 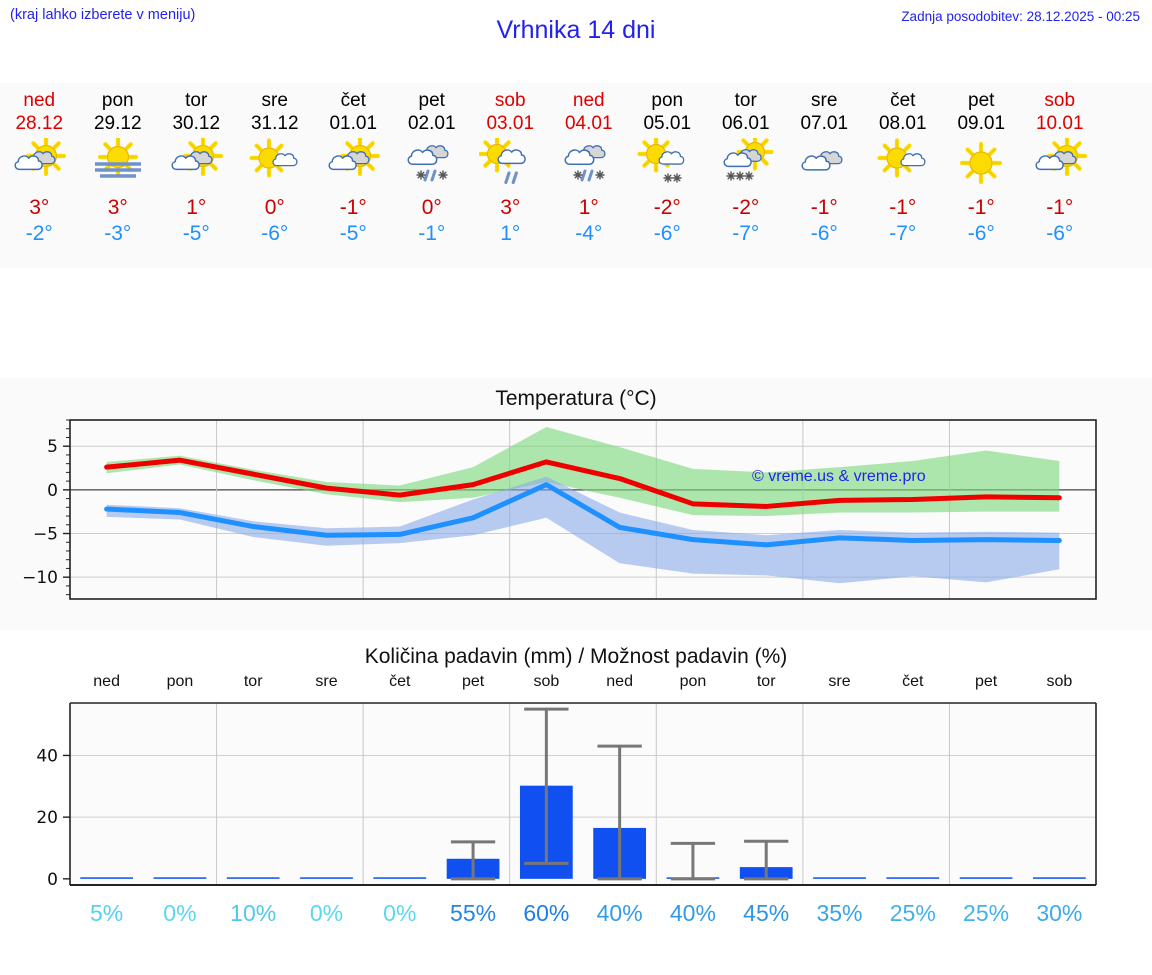 What do you see at coordinates (824, 123) in the screenshot?
I see `day-date: 07.01` at bounding box center [824, 123].